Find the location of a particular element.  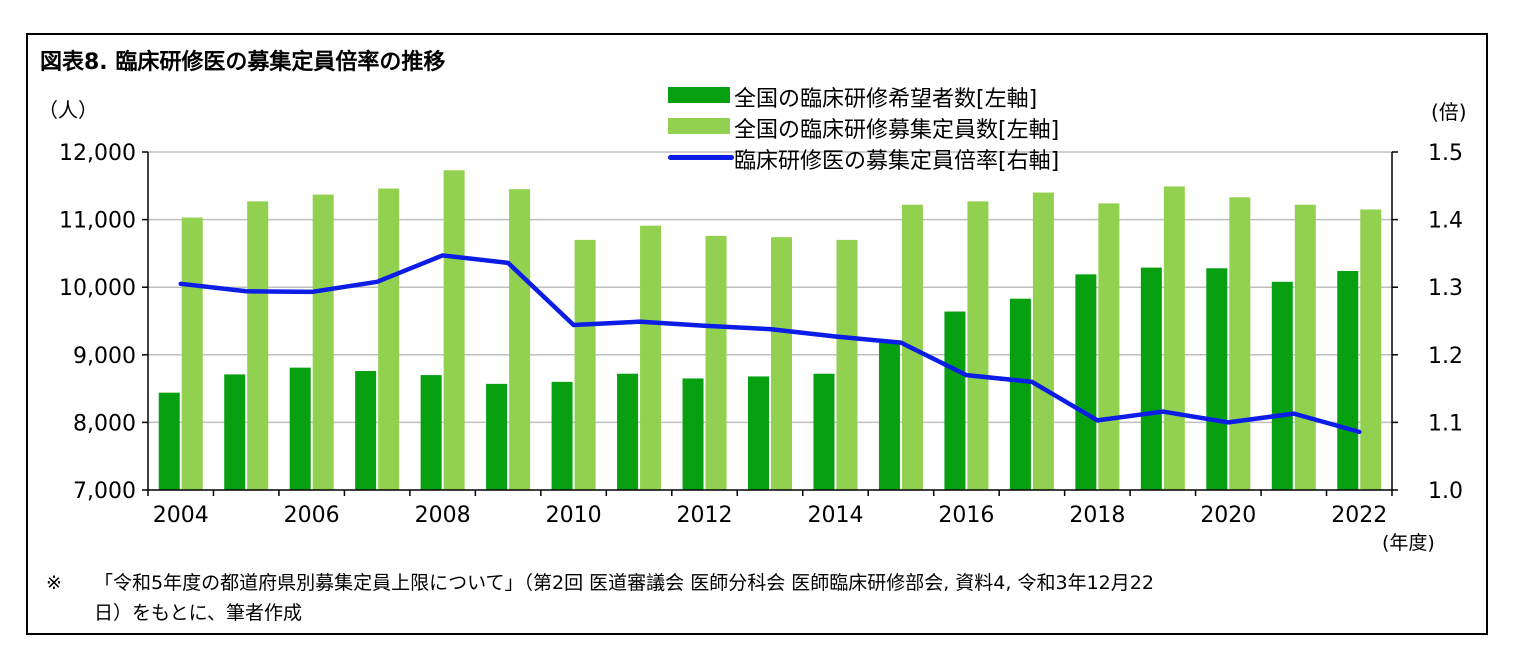

x-tick-label: 2018 is located at coordinates (1097, 515).